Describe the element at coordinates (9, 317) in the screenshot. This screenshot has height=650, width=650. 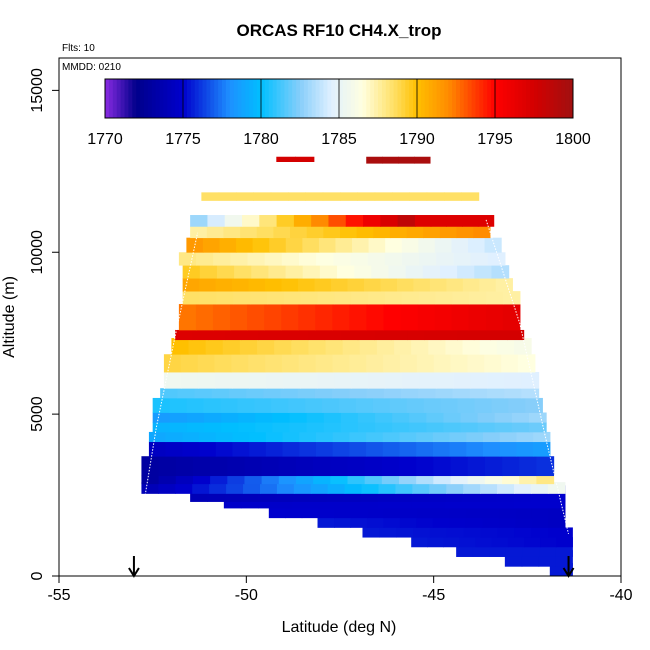
I see `y-axis-label: Altitude (m)` at that location.